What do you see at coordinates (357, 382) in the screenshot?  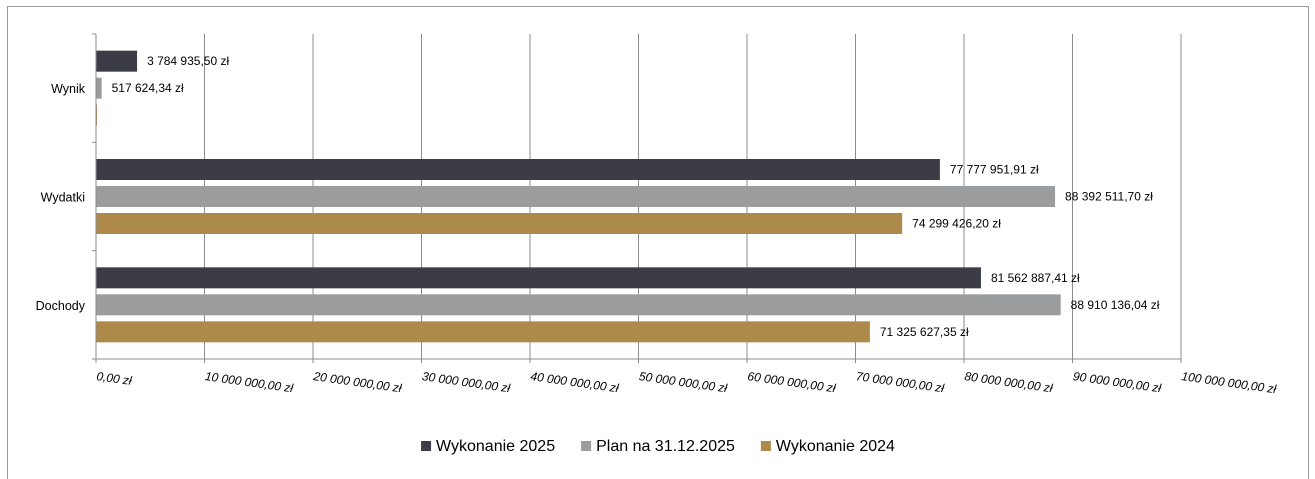 I see `x-tick-label: 20 000 000,00 zł` at bounding box center [357, 382].